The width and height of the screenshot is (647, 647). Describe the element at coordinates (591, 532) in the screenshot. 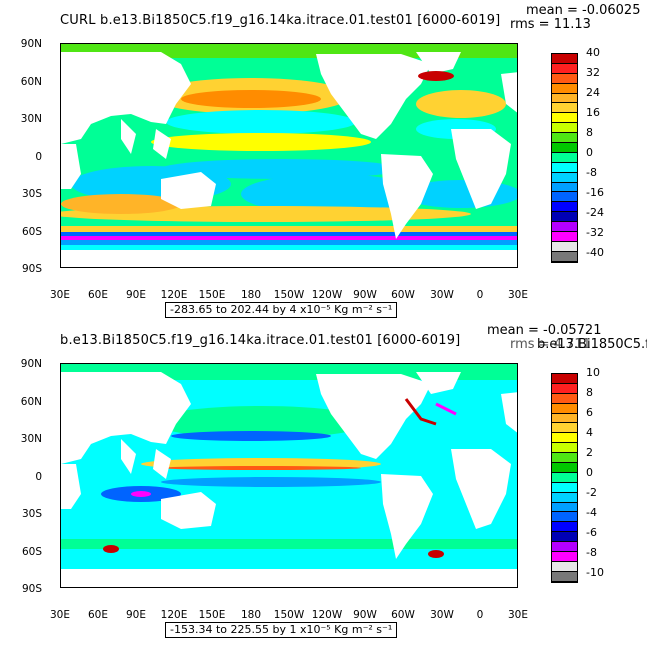

I see `colorbar-label: -6` at that location.